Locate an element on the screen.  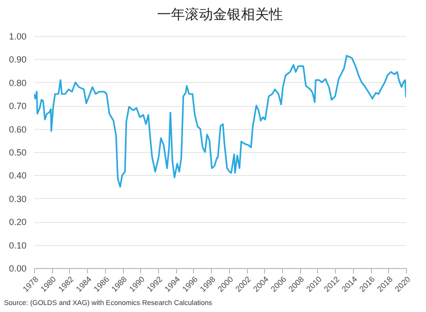
y-tick-label: 0.80 is located at coordinates (17, 83).